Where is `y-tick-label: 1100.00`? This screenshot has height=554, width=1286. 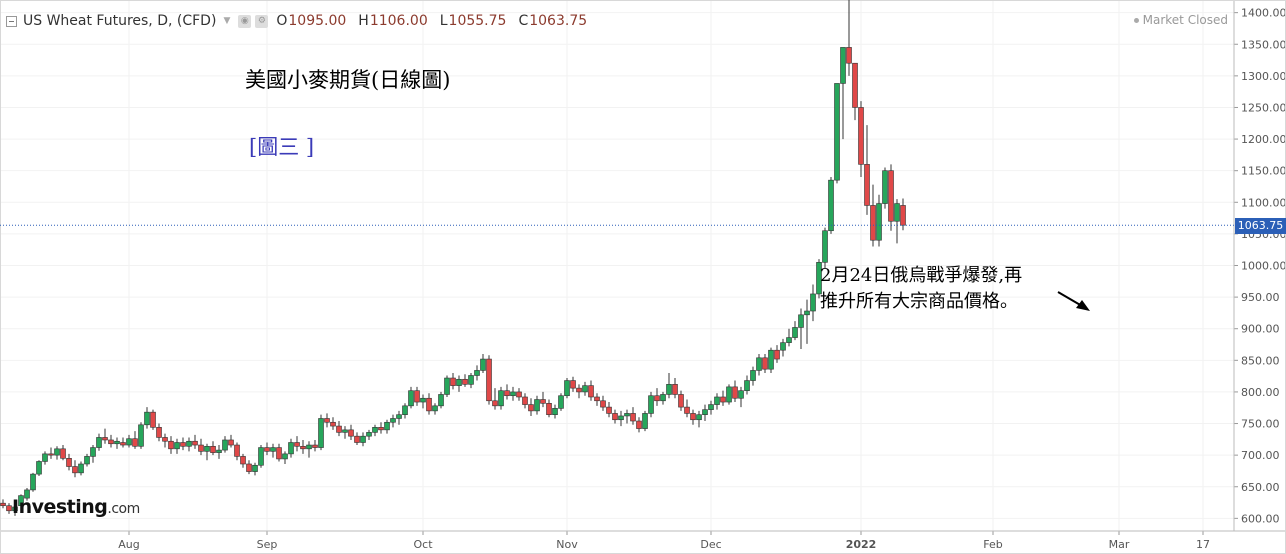
y-tick-label: 1100.00 is located at coordinates (1263, 202).